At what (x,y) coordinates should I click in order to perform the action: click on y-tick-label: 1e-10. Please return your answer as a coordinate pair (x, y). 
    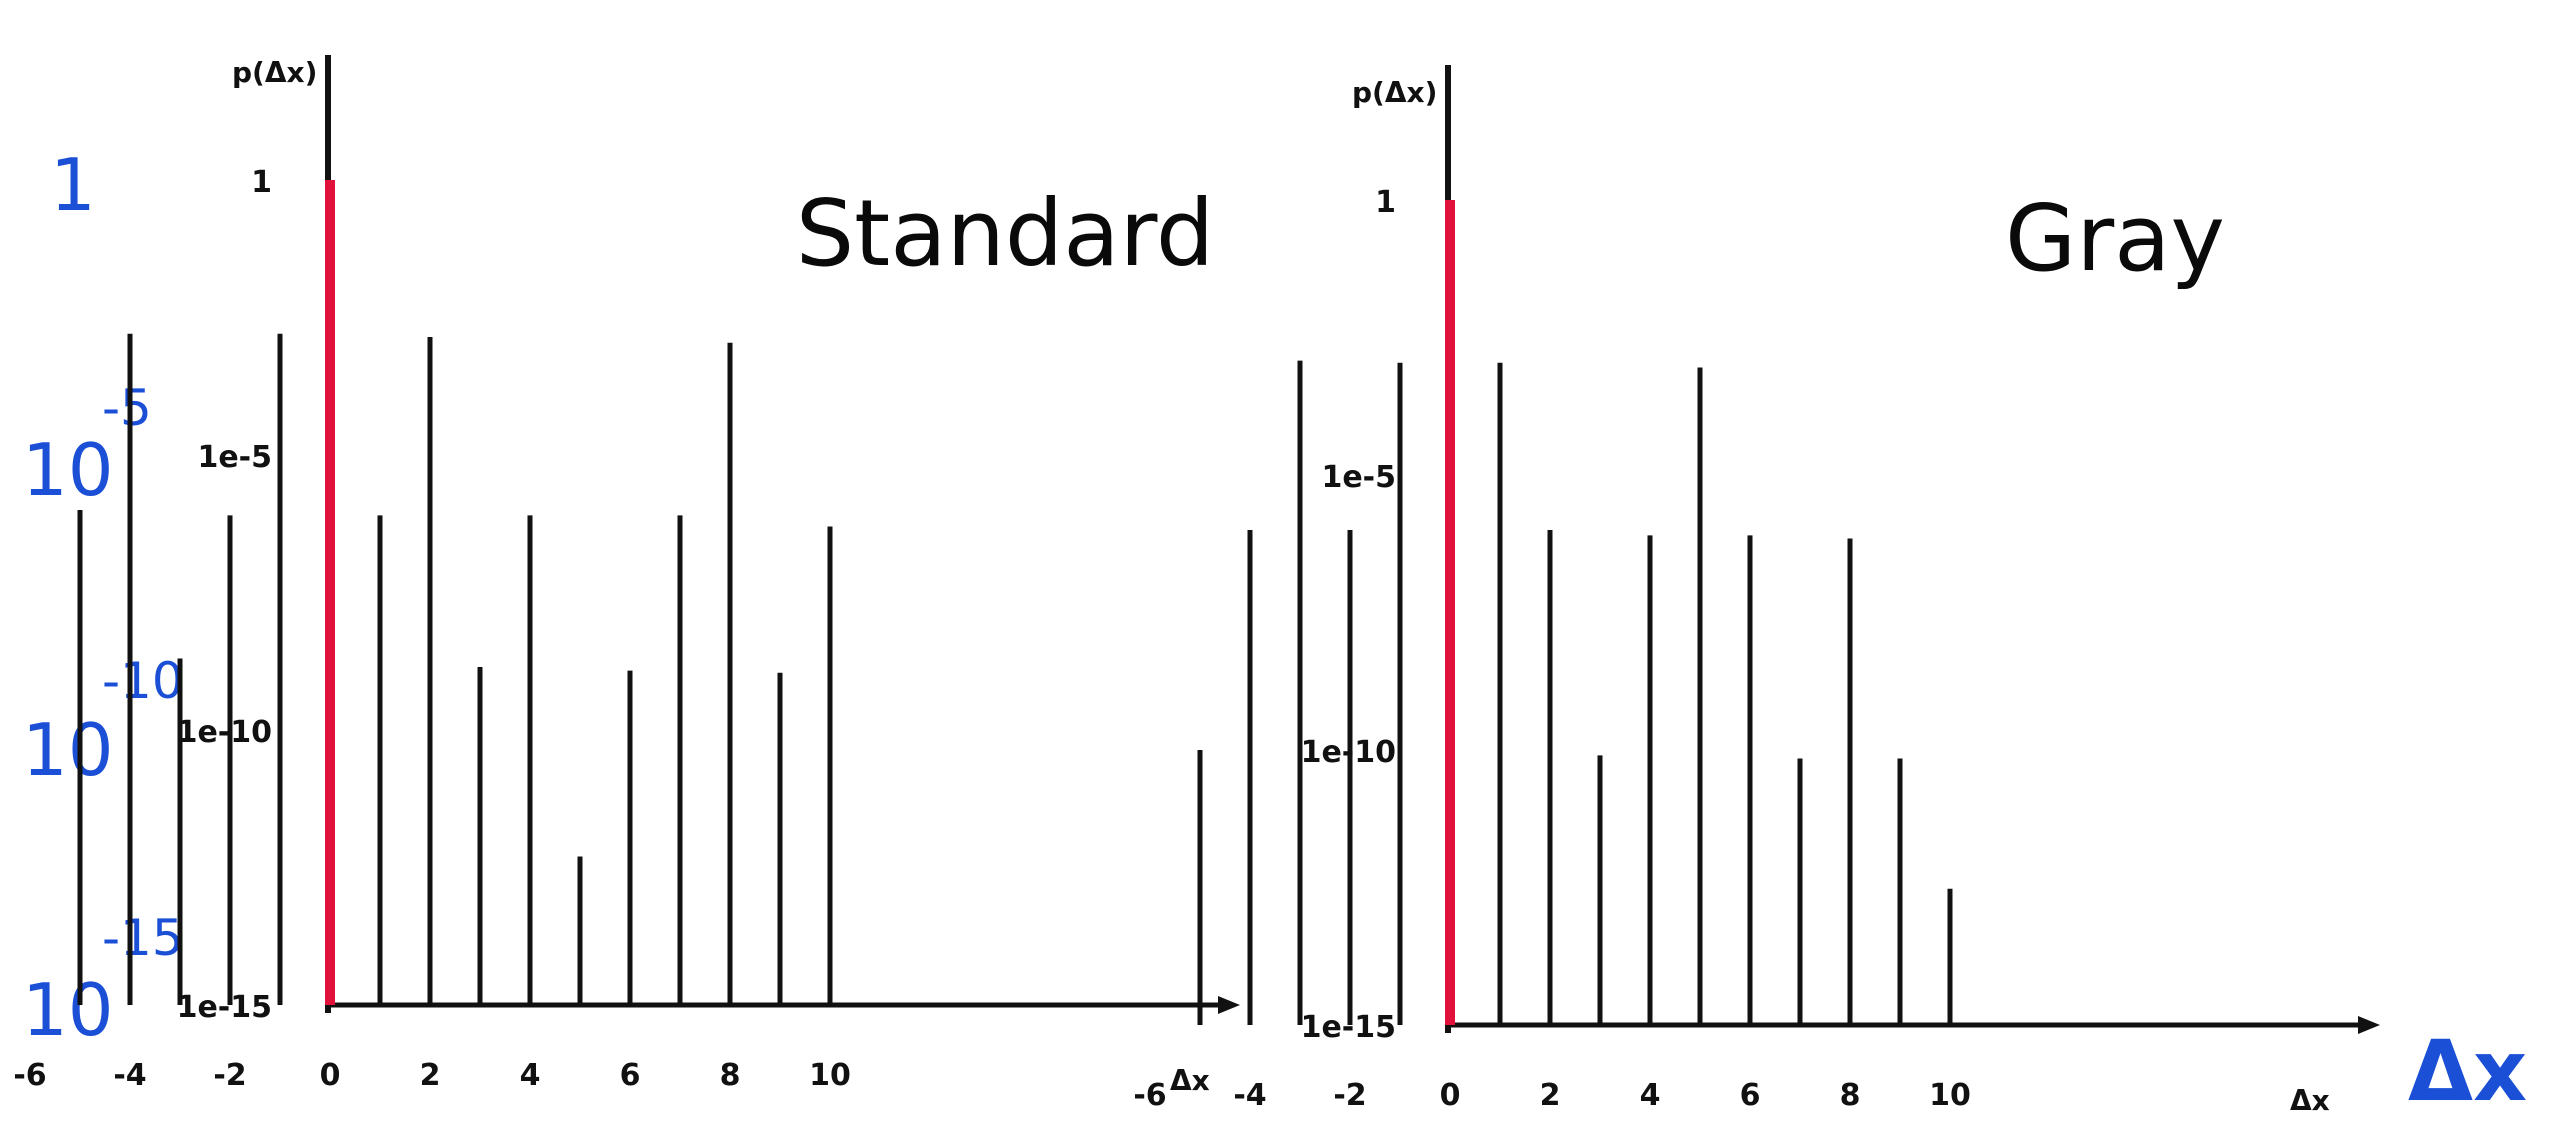
    Looking at the image, I should click on (224, 732).